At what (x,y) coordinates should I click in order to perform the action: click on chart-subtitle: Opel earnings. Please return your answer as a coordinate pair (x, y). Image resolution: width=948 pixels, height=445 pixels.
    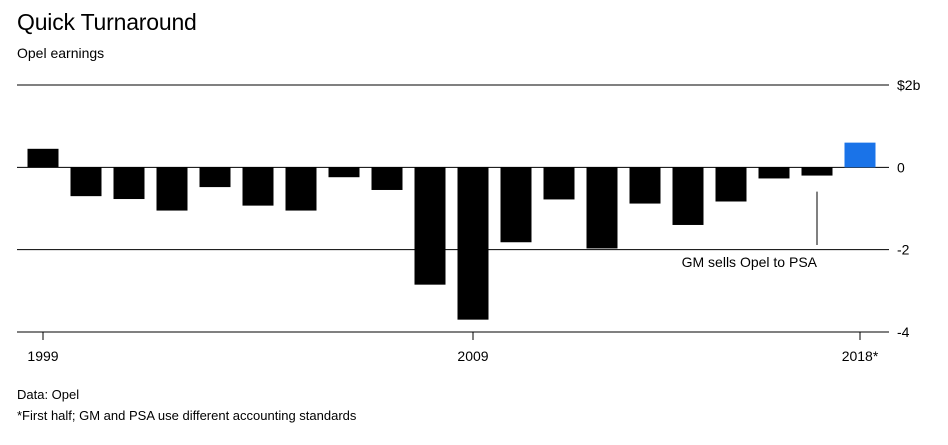
    Looking at the image, I should click on (61, 53).